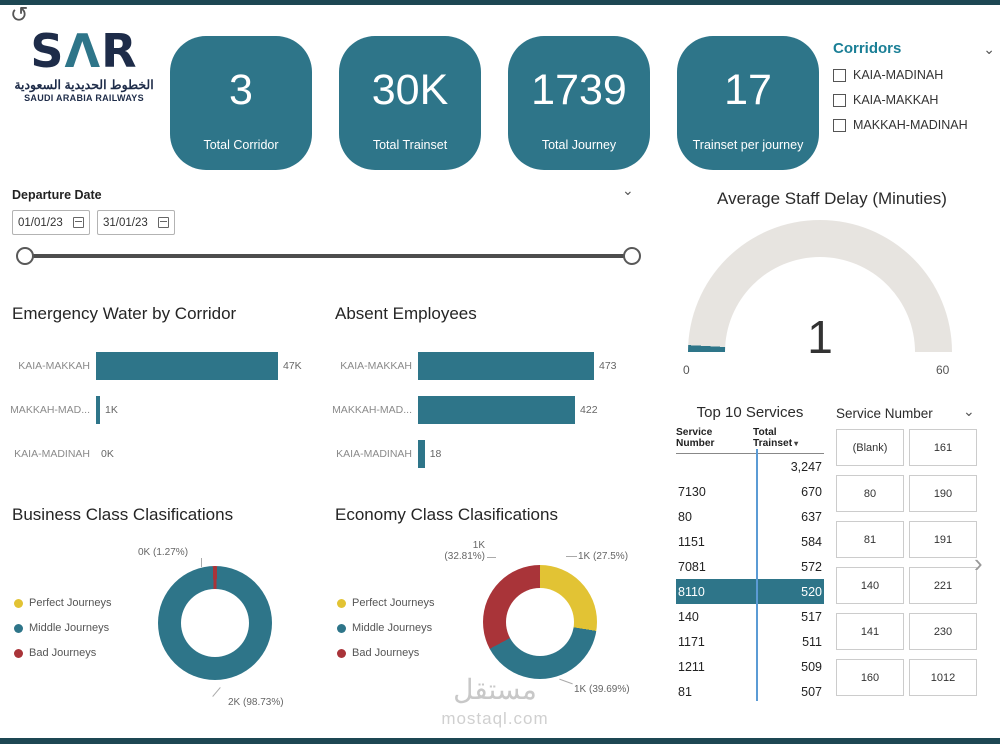 The height and width of the screenshot is (750, 1000). Describe the element at coordinates (579, 89) in the screenshot. I see `kpi-value: 1739` at that location.